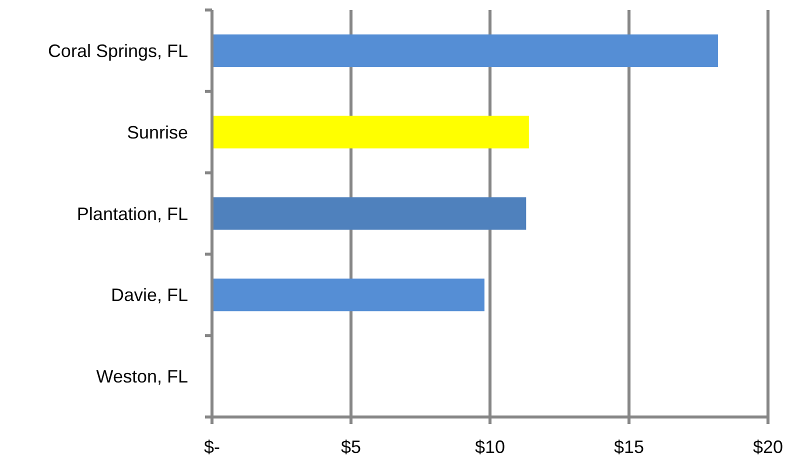 Image resolution: width=790 pixels, height=474 pixels. I want to click on y-tick-label: Weston, FL, so click(142, 376).